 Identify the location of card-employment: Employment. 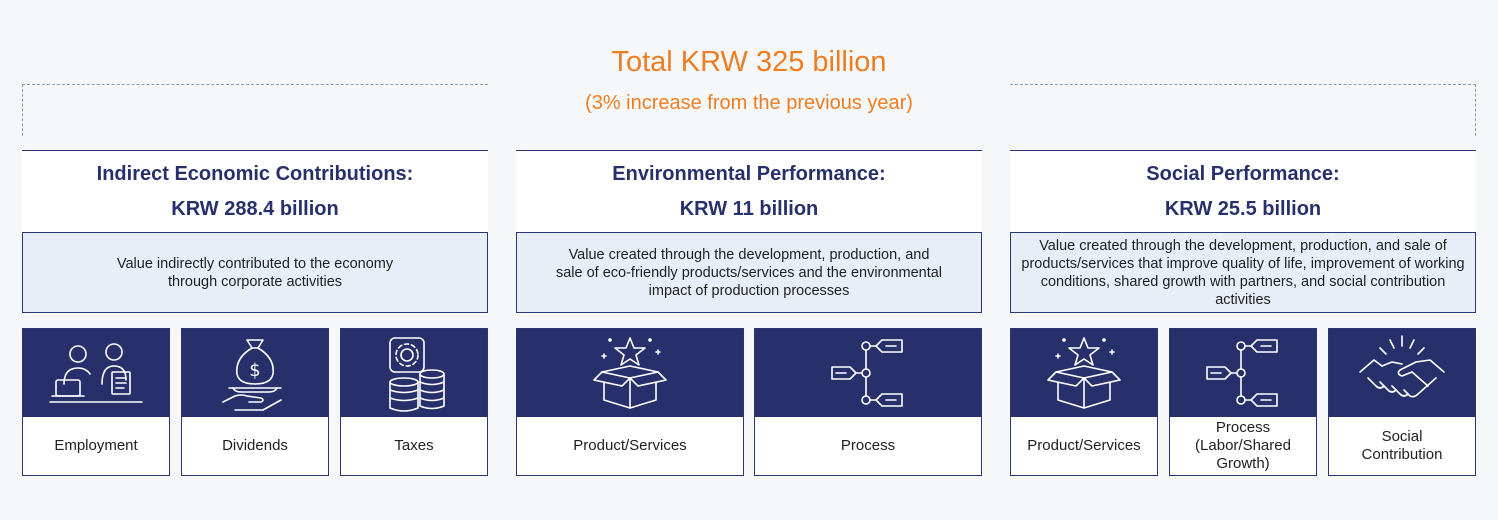
(96, 402).